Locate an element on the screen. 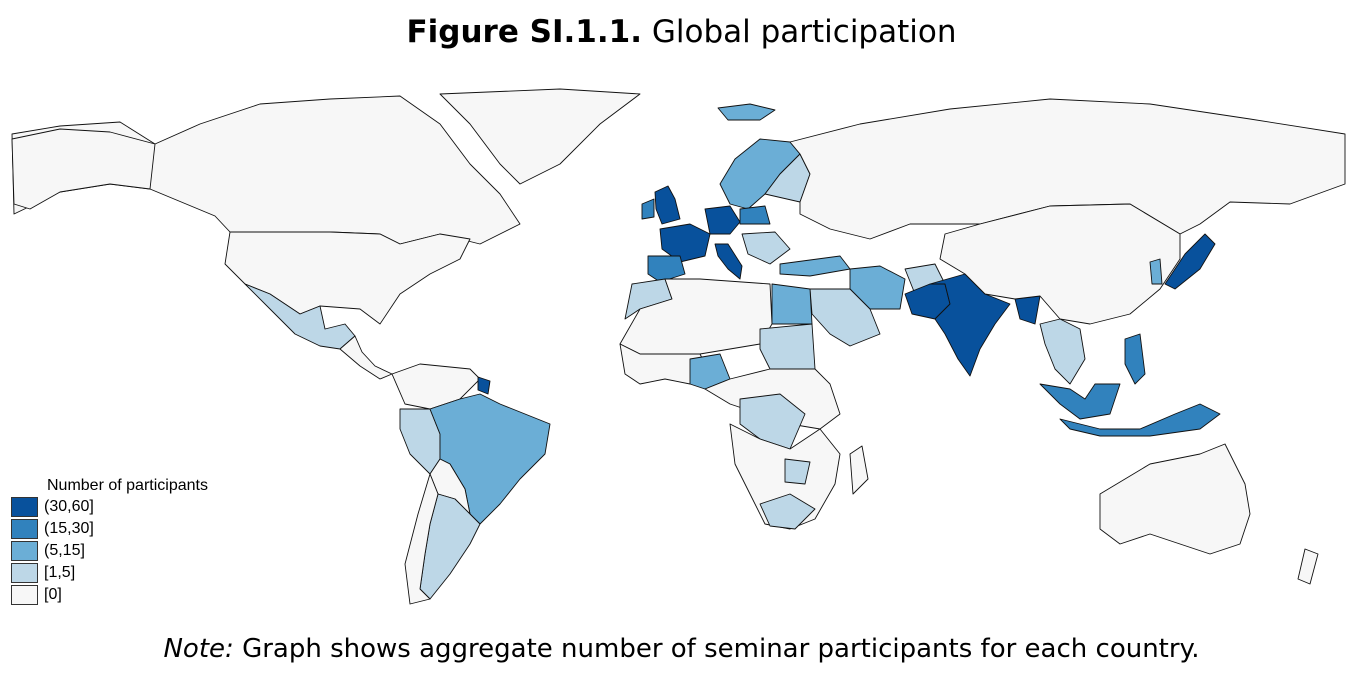 This screenshot has height=674, width=1363. country-mexico is located at coordinates (300, 316).